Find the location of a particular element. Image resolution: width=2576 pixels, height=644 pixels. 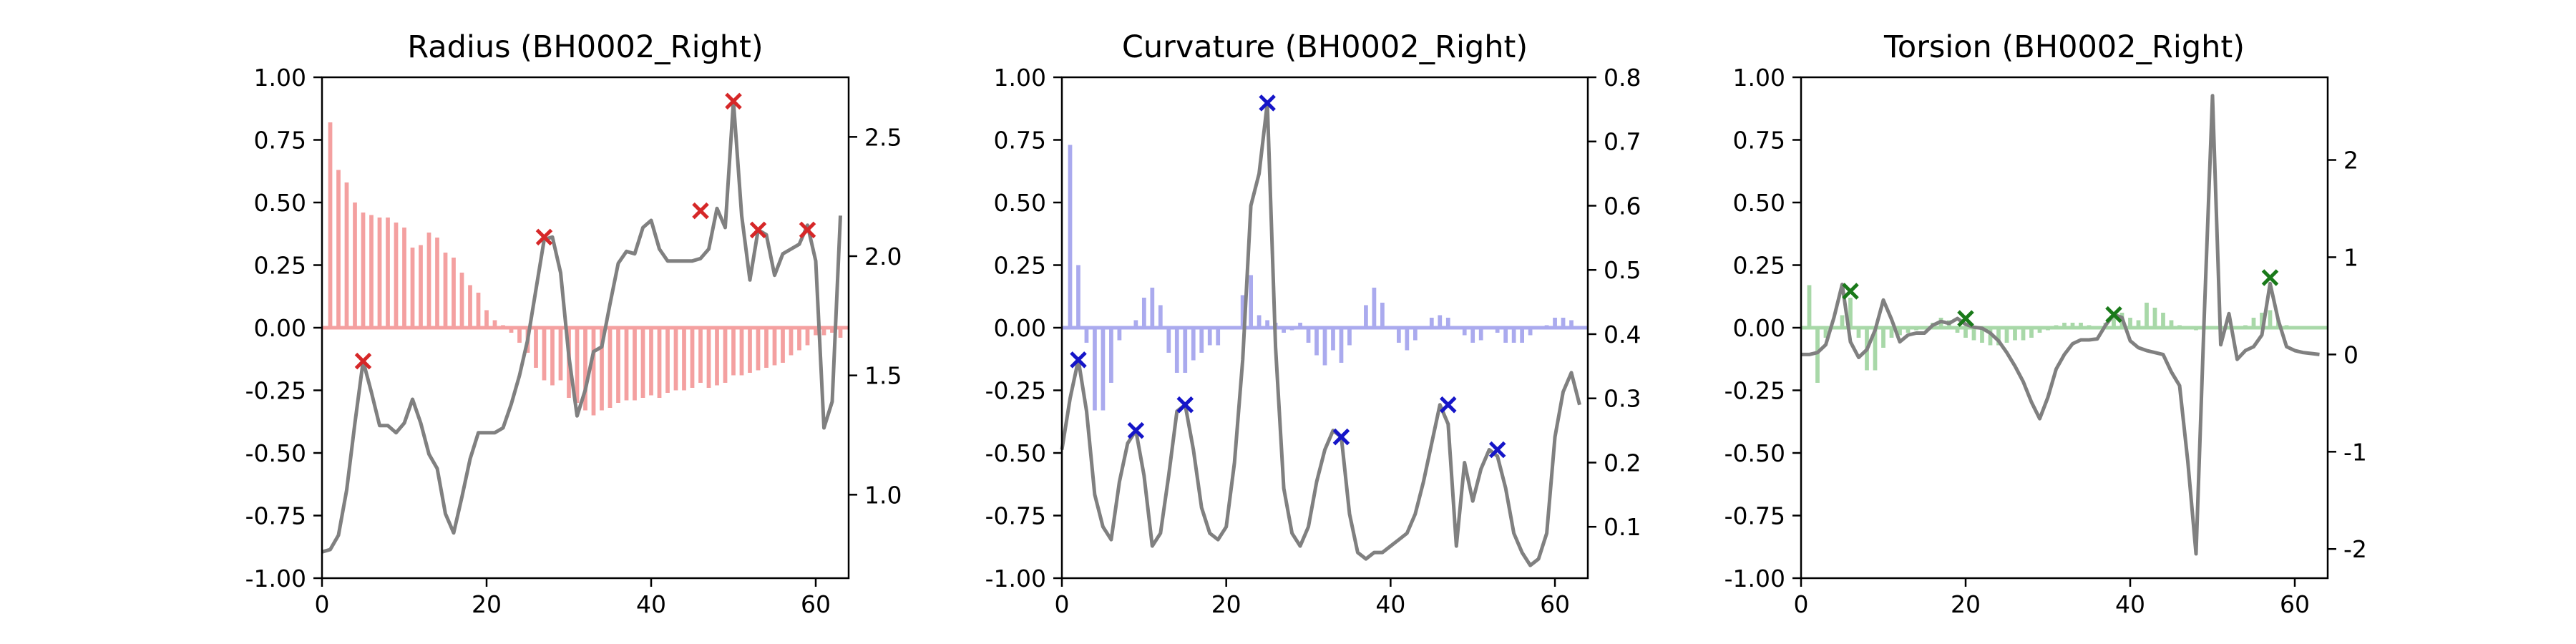

y2-tick-label: 0.2 is located at coordinates (1622, 463).